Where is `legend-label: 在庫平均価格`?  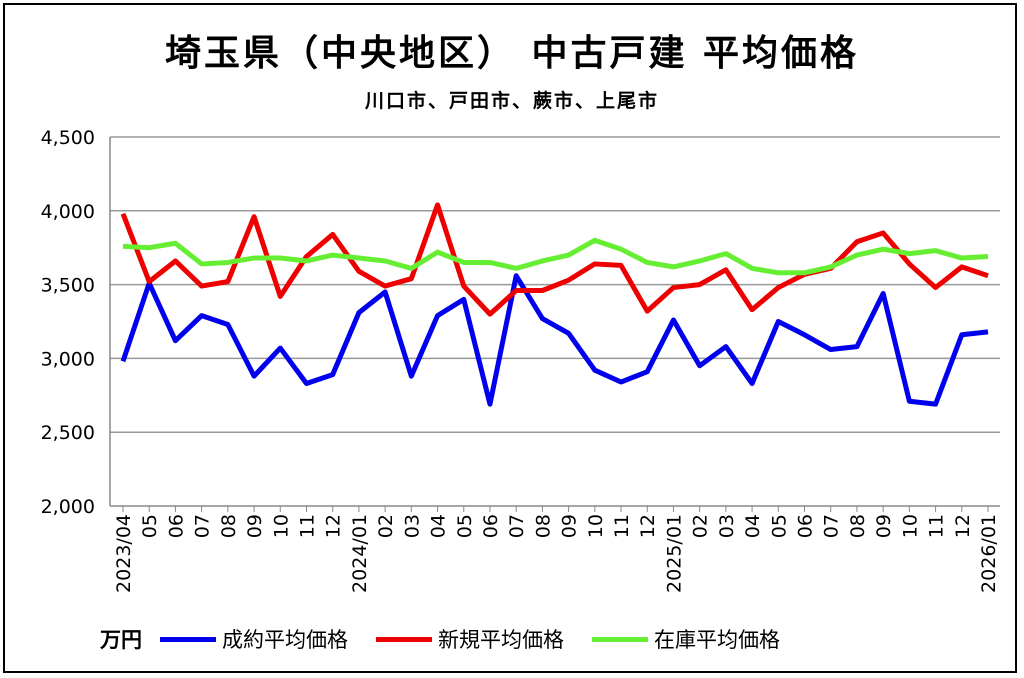 legend-label: 在庫平均価格 is located at coordinates (717, 640).